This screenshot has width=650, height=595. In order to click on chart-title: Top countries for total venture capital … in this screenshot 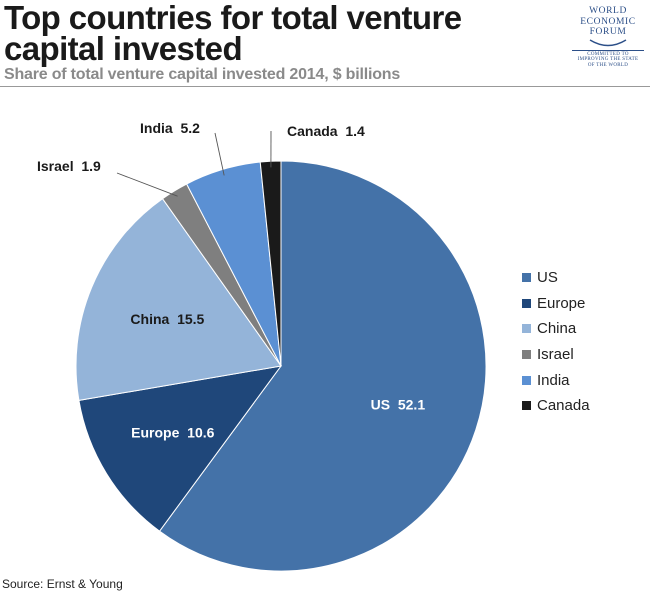, I will do `click(233, 33)`.